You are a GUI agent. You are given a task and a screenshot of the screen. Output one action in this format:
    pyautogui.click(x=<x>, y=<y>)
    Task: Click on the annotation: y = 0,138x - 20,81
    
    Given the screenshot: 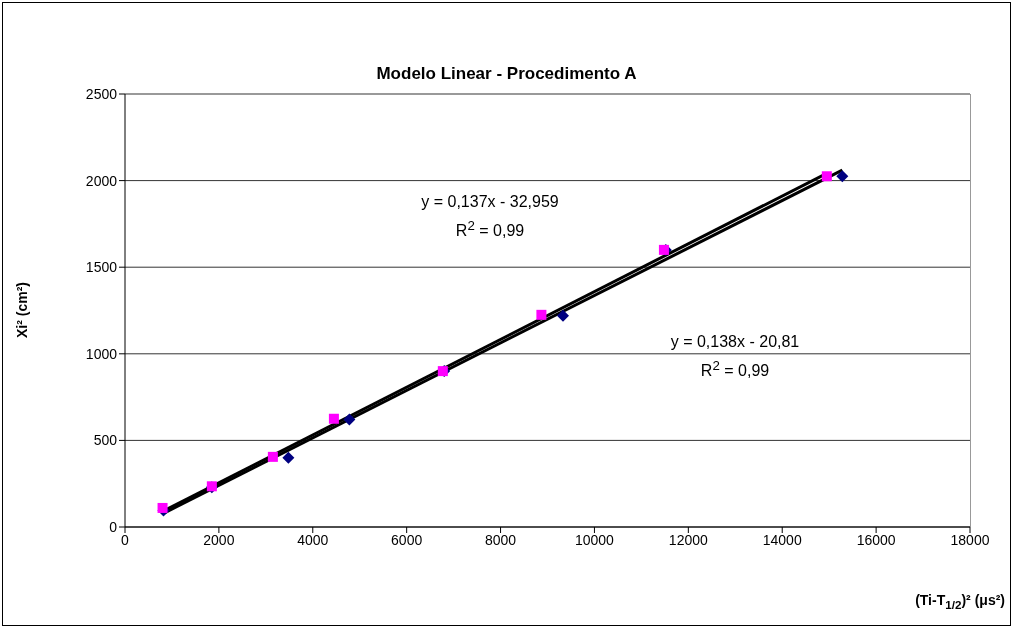 What is the action you would take?
    pyautogui.click(x=735, y=342)
    